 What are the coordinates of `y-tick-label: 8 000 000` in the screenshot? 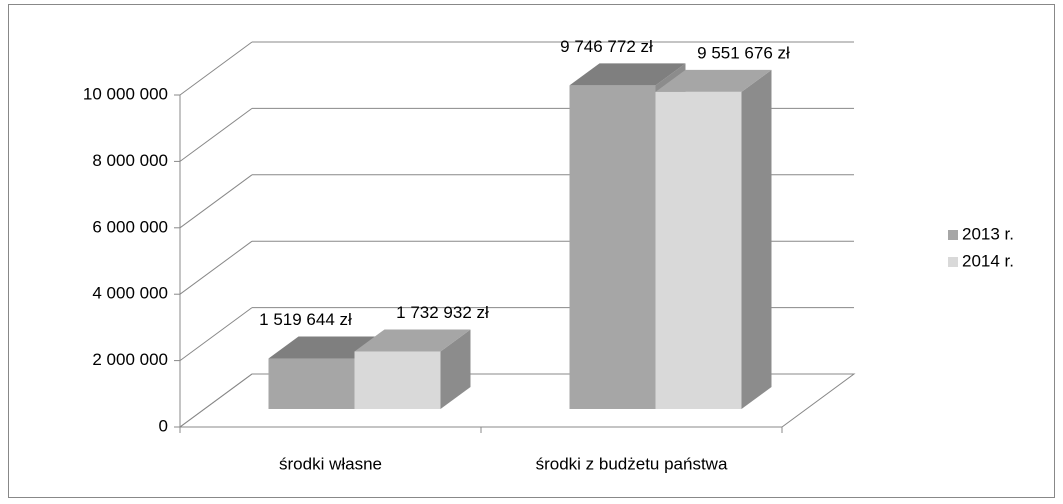 It's located at (130, 160).